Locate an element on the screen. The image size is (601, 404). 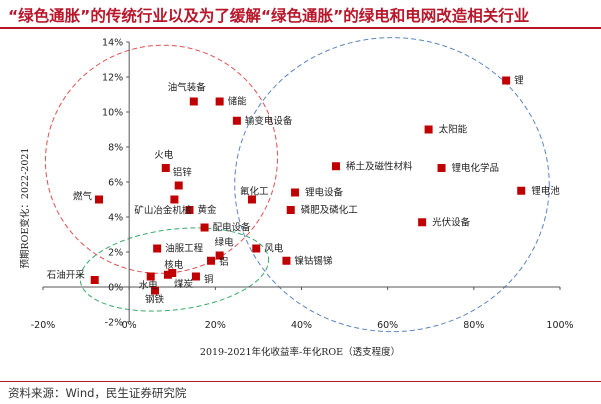
data-point-label: 黄金 is located at coordinates (207, 210).